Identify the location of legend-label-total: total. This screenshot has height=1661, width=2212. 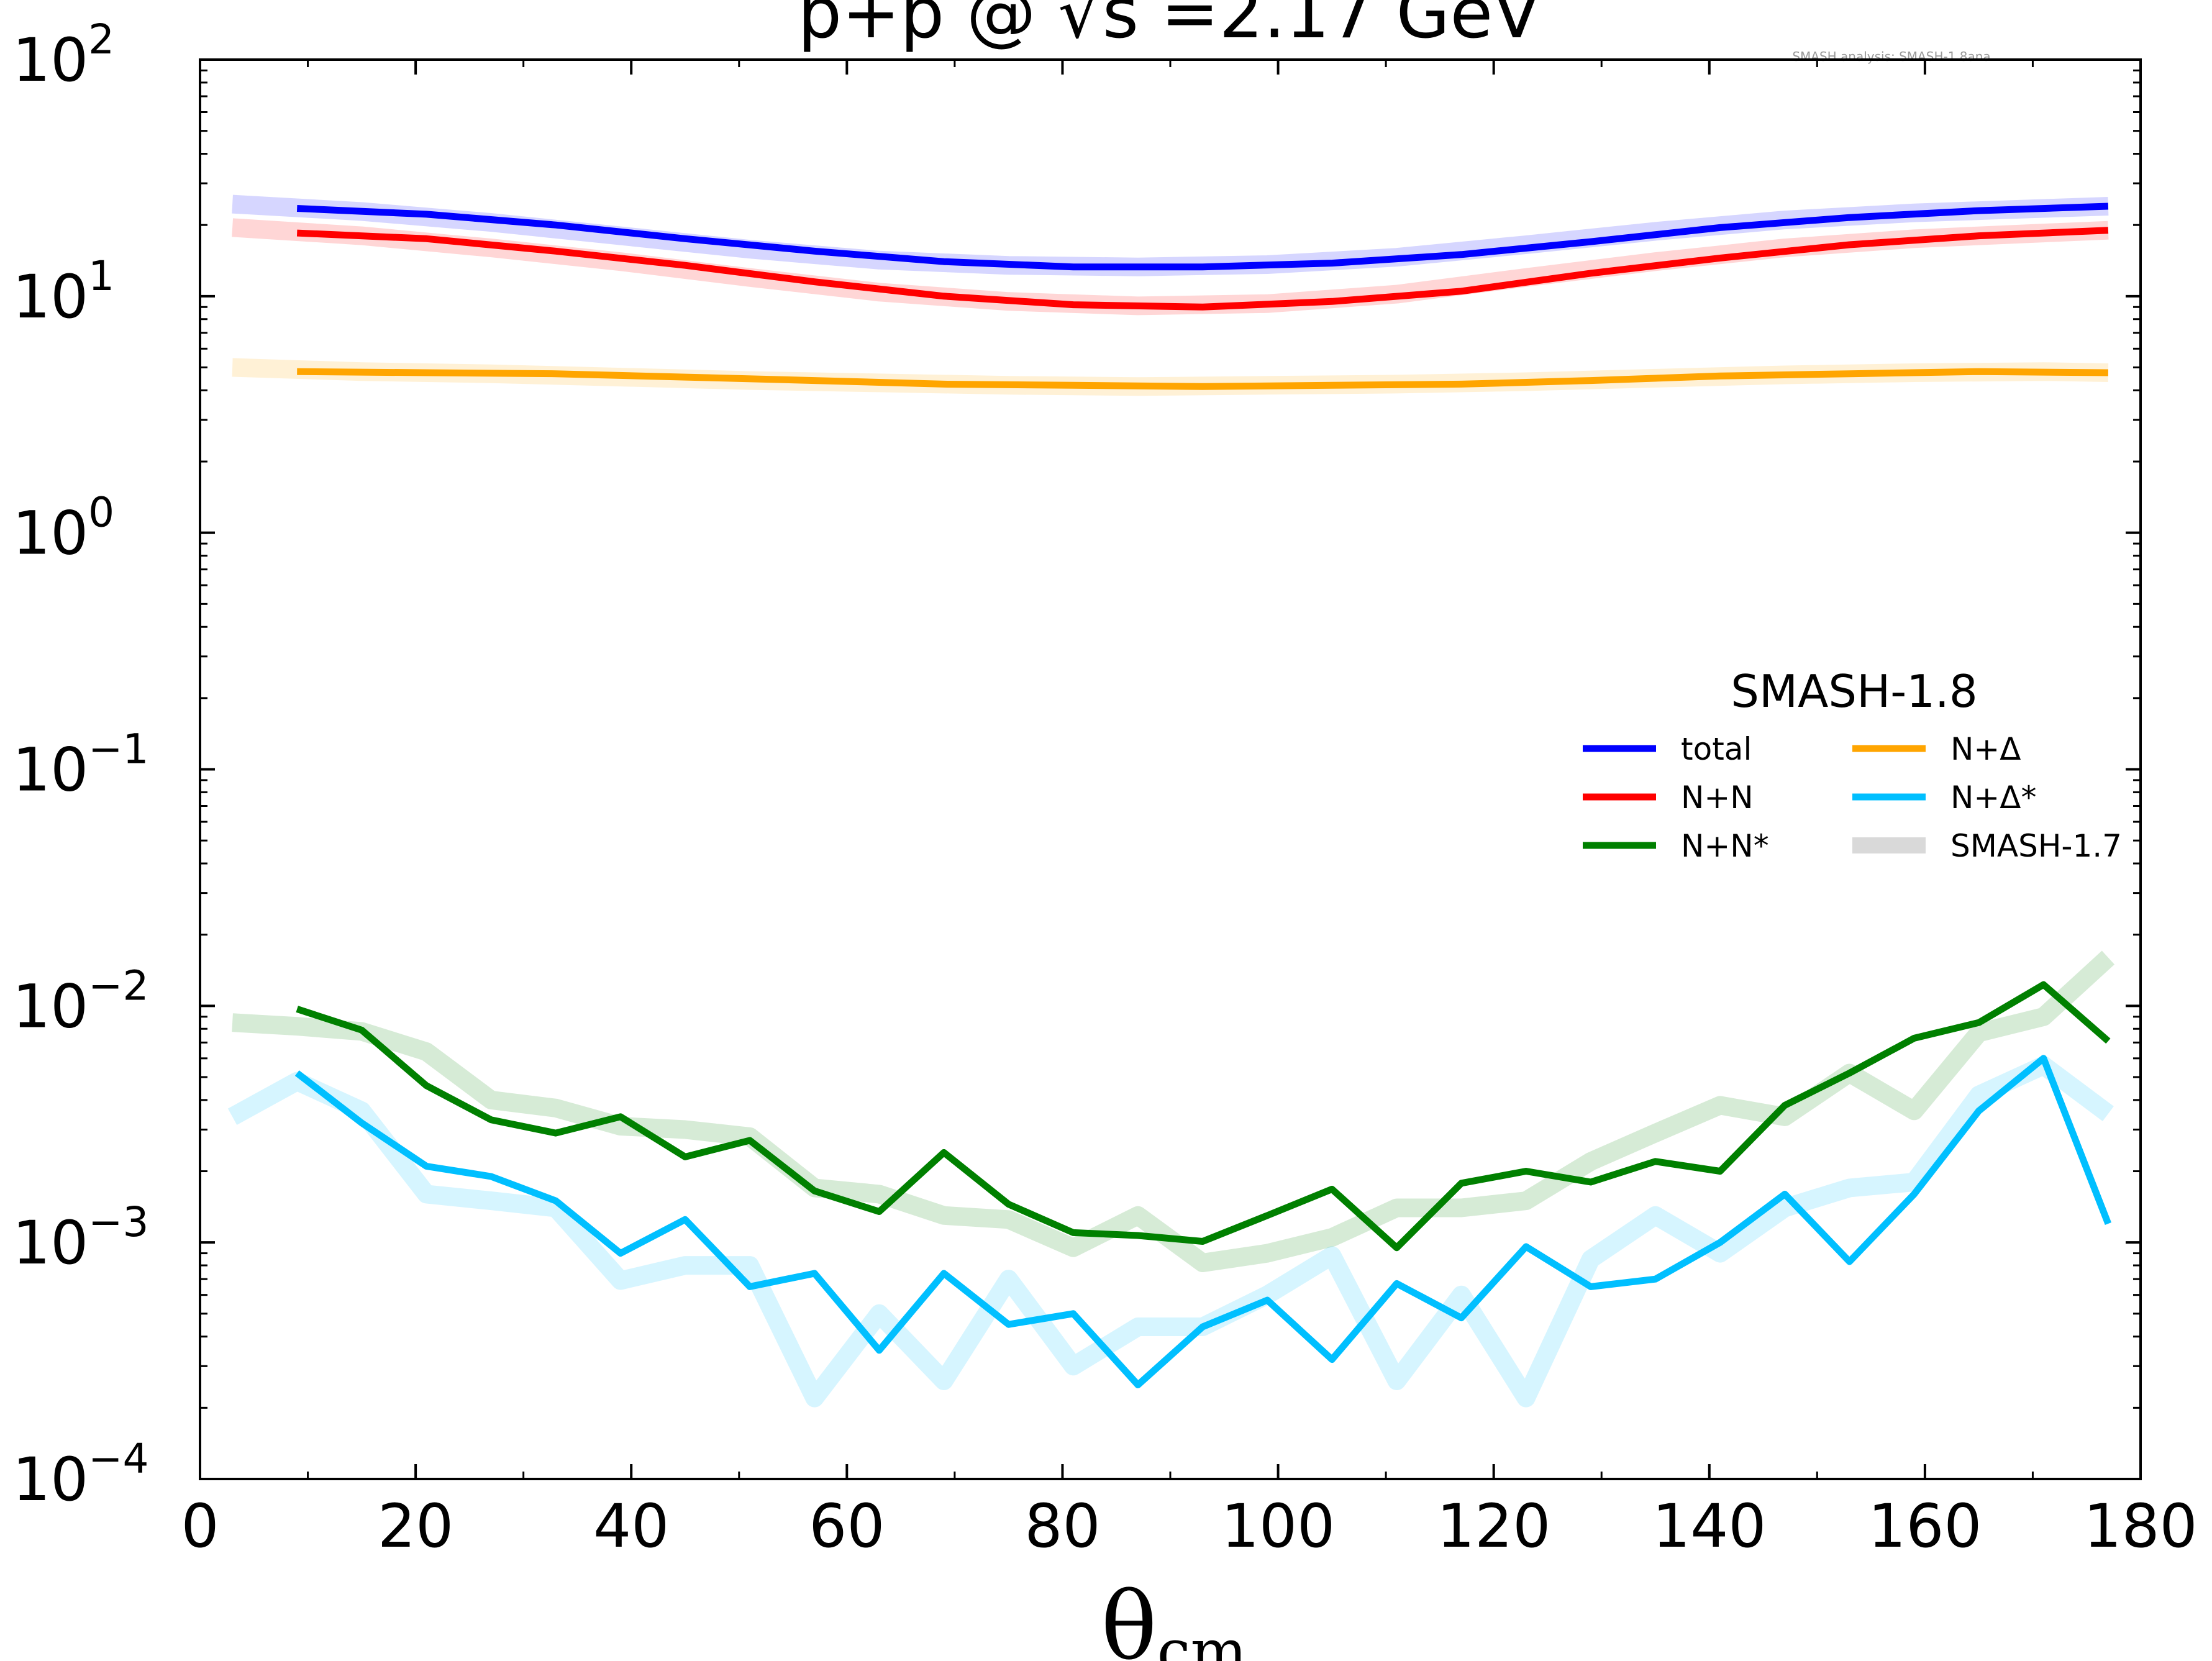
(1716, 749).